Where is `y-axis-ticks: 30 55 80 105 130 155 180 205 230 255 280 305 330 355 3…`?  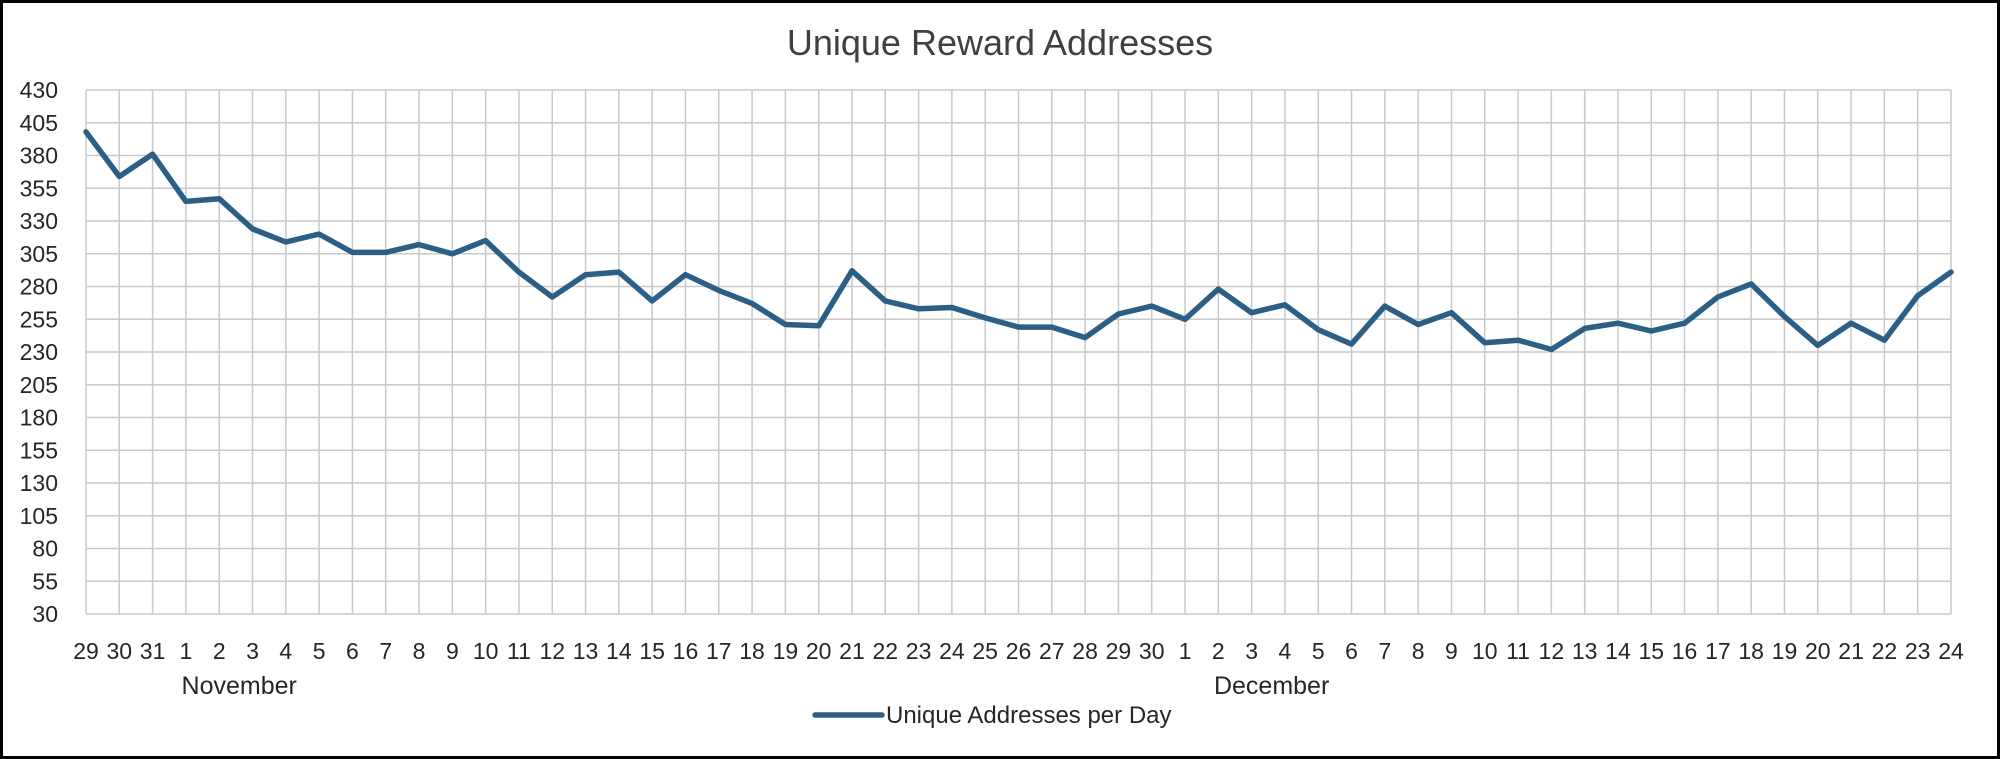
y-axis-ticks: 30 55 80 105 130 155 180 205 230 255 280 305 330 355 3… is located at coordinates (39, 352).